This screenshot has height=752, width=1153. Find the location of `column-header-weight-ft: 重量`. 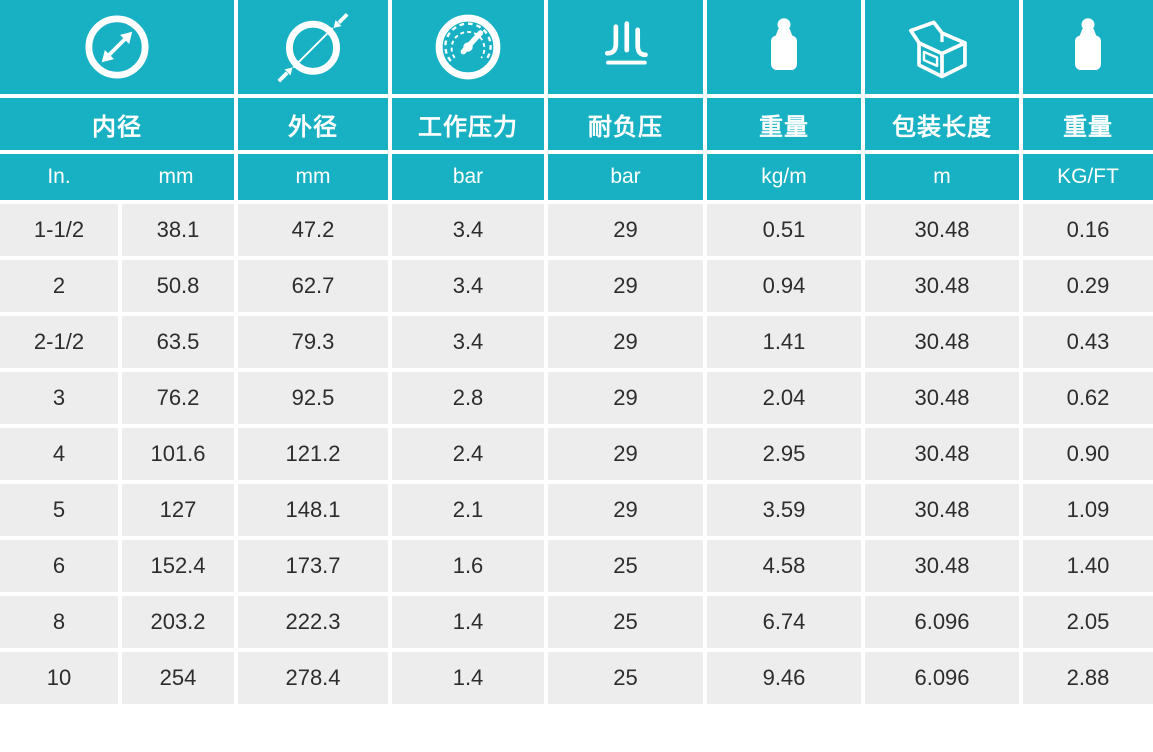

column-header-weight-ft: 重量 is located at coordinates (1088, 124).